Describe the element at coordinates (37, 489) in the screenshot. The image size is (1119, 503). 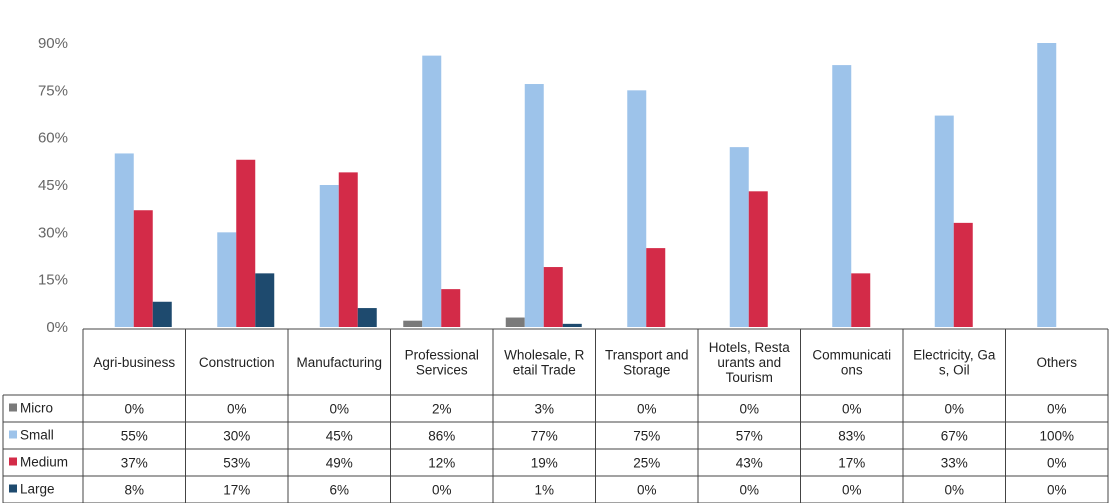
I see `legend-label-large: Large` at that location.